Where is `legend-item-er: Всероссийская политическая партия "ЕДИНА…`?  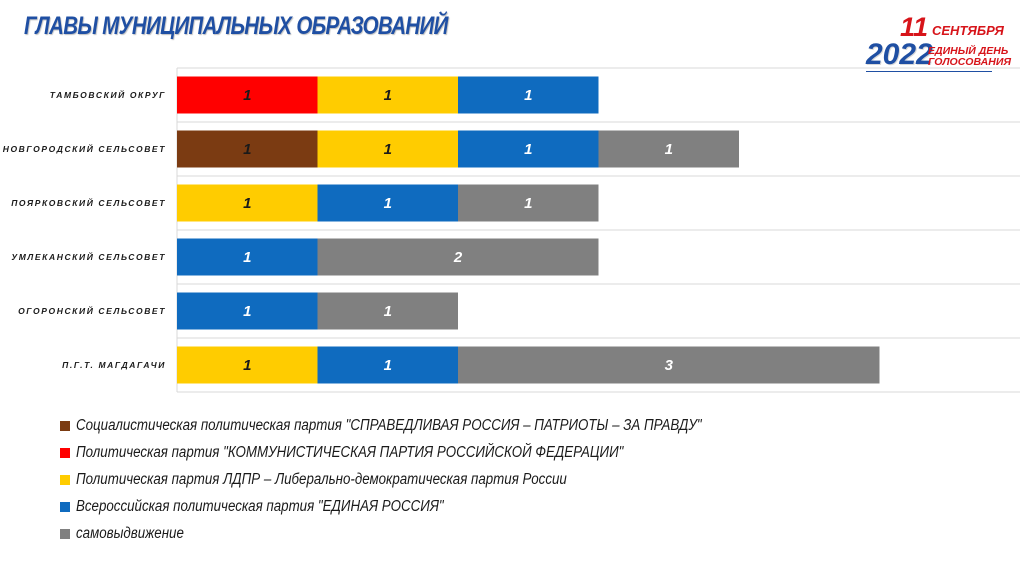
legend-item-er: Всероссийская политическая партия "ЕДИНА… is located at coordinates (431, 506).